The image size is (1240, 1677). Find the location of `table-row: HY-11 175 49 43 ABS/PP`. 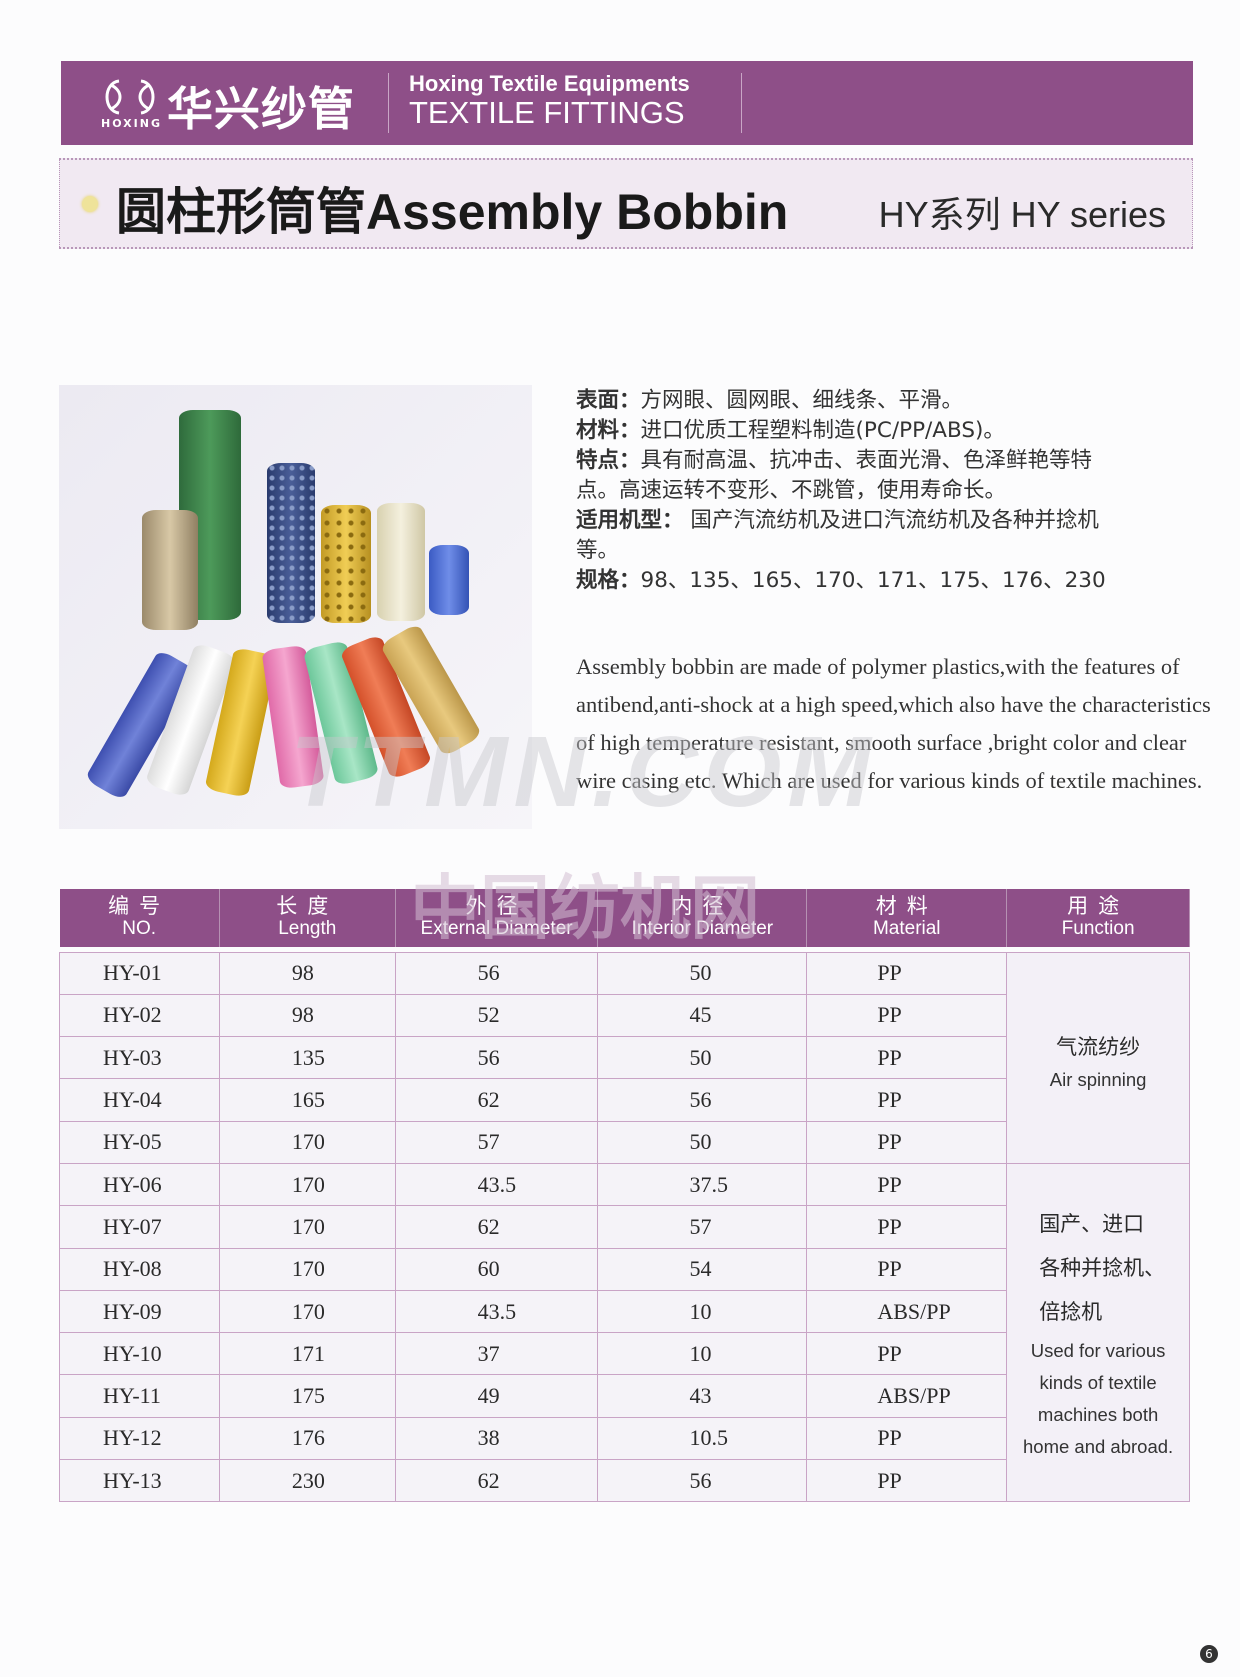

table-row: HY-11 175 49 43 ABS/PP is located at coordinates (624, 1396).